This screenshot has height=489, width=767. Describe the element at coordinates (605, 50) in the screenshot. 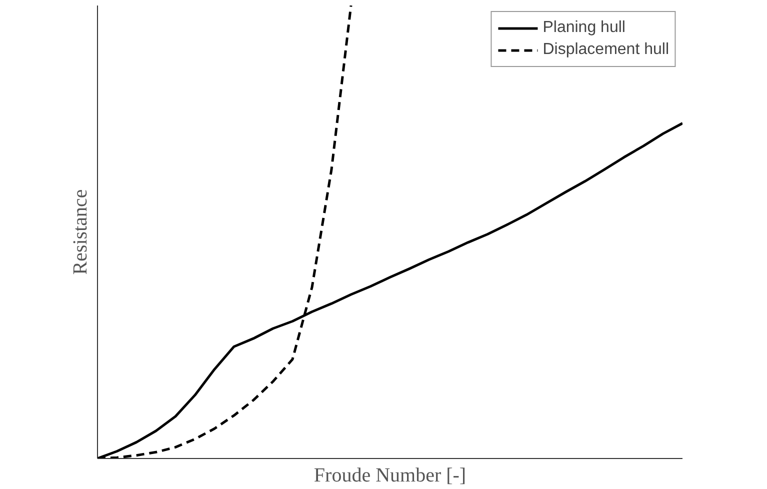

I see `legend-label: Displacement hull` at that location.